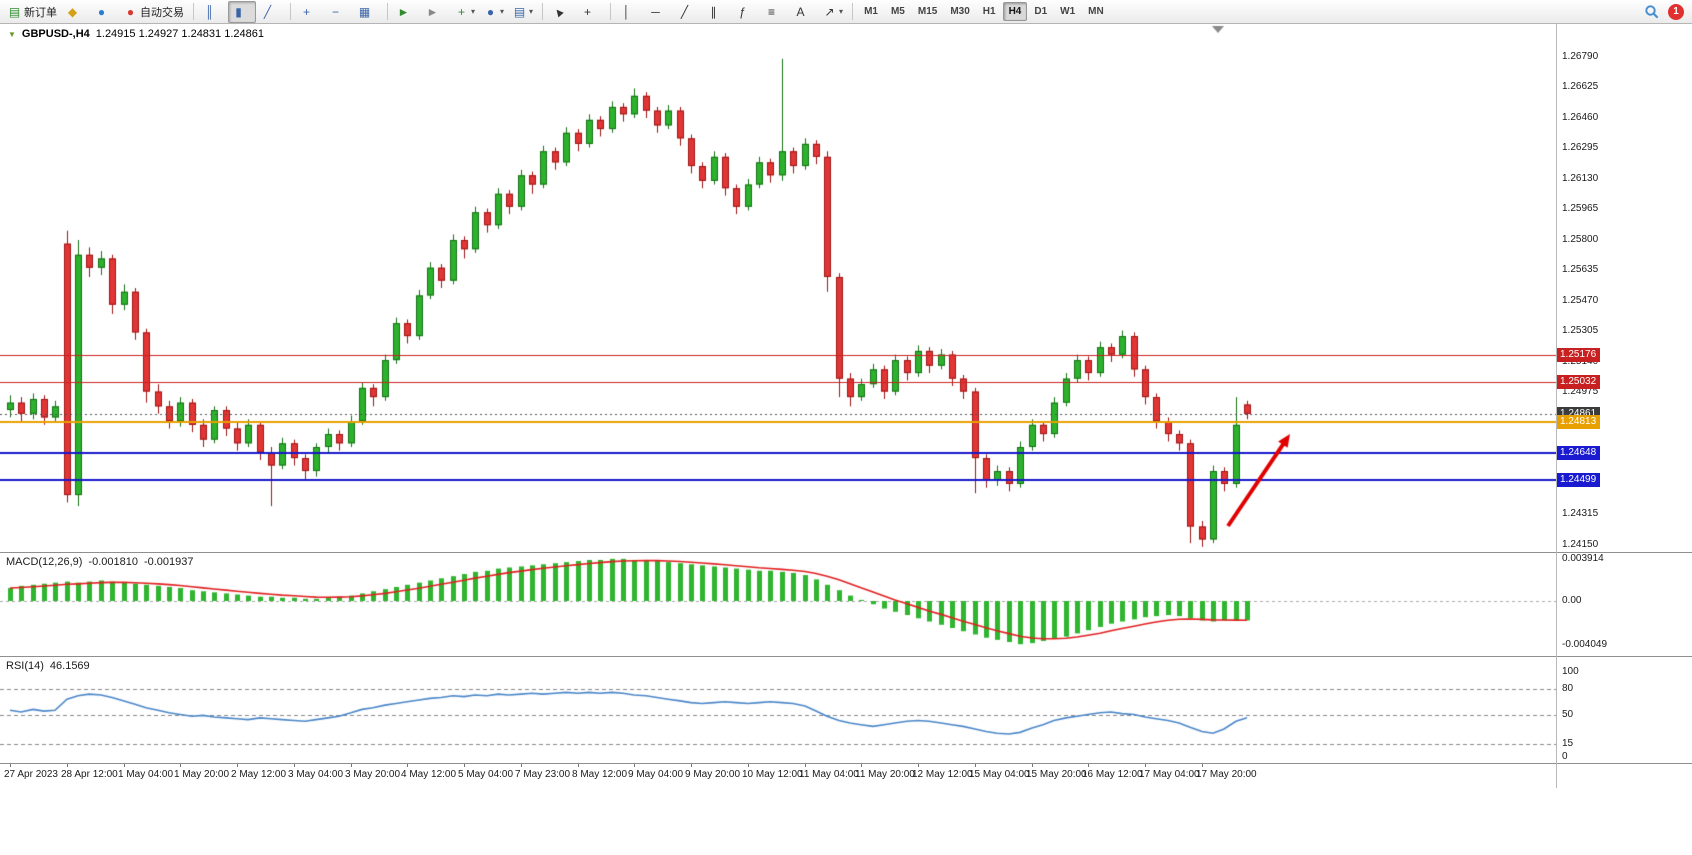  I want to click on rsi-name: RSI(14), so click(25, 666).